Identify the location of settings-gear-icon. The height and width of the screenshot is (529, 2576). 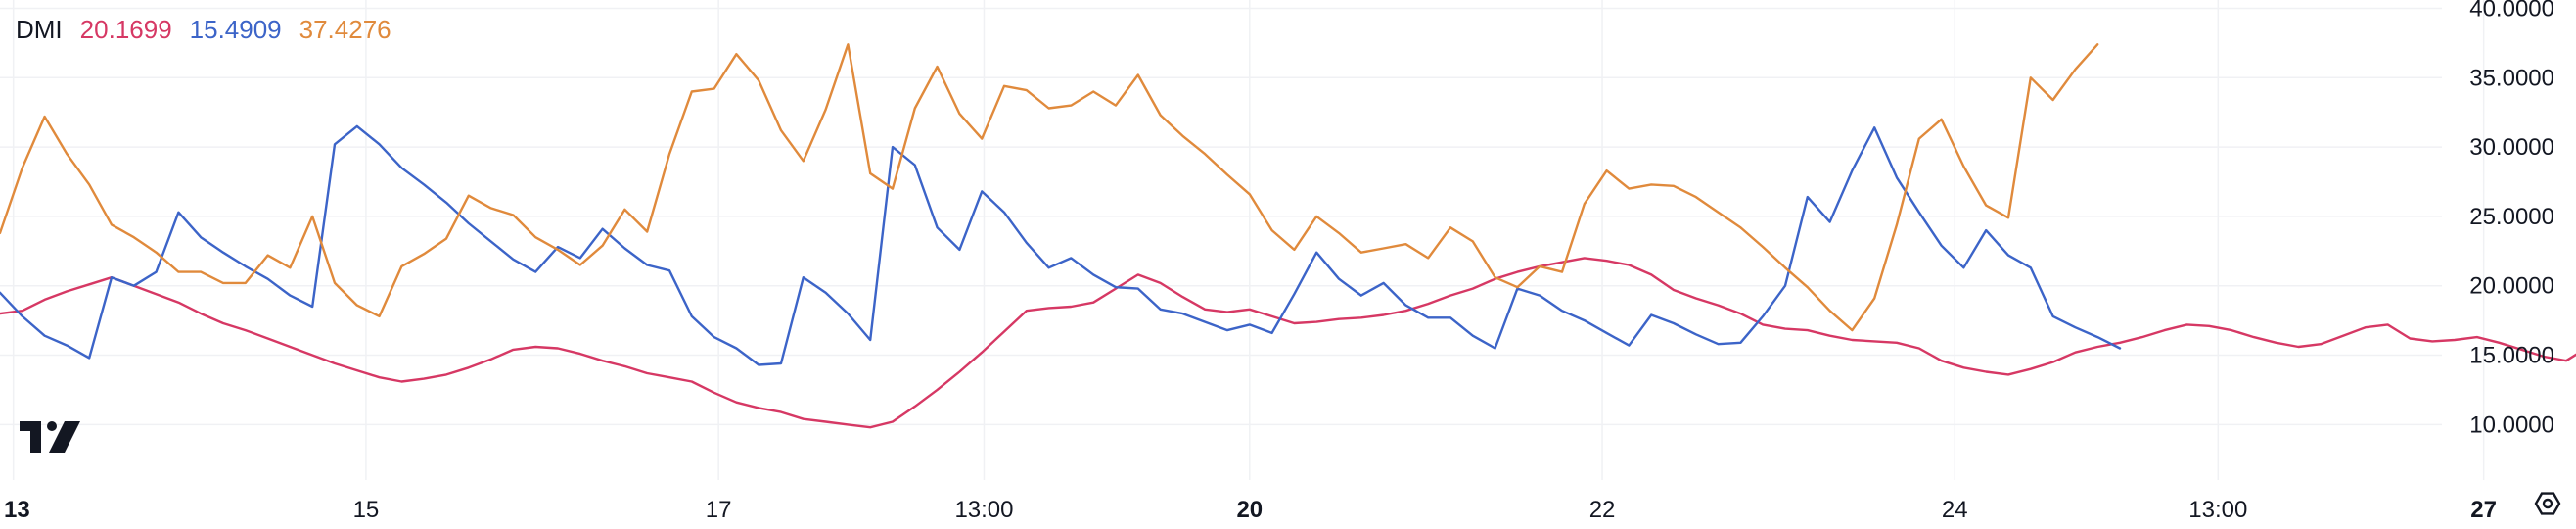
(2547, 503).